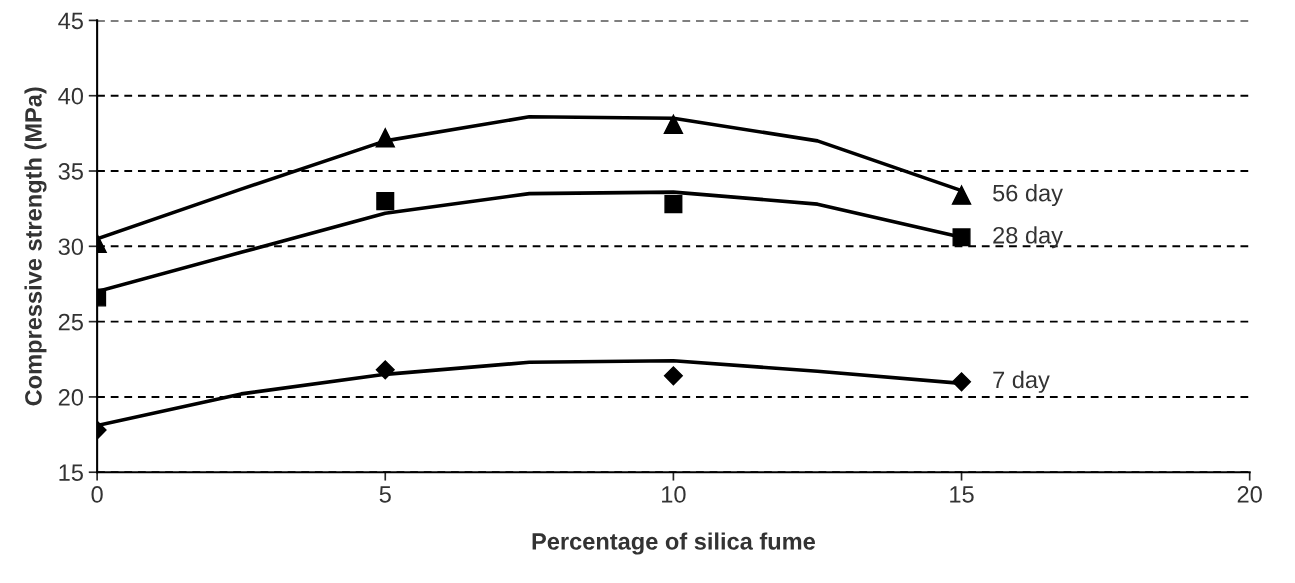 This screenshot has height=583, width=1295. Describe the element at coordinates (385, 494) in the screenshot. I see `x-tick-label: 5` at that location.